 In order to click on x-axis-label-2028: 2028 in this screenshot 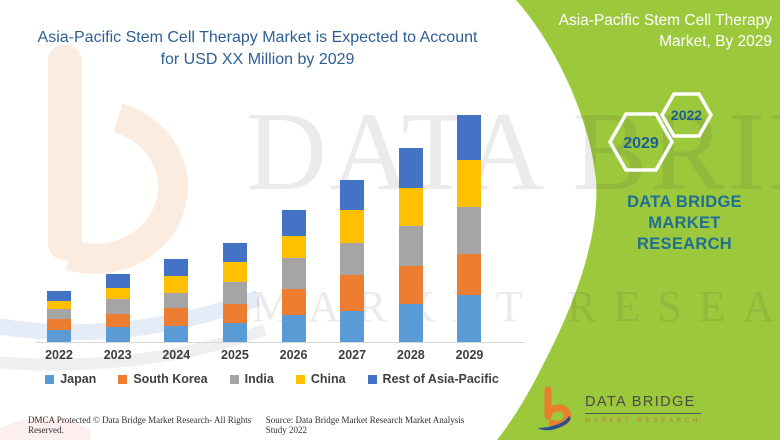, I will do `click(410, 355)`.